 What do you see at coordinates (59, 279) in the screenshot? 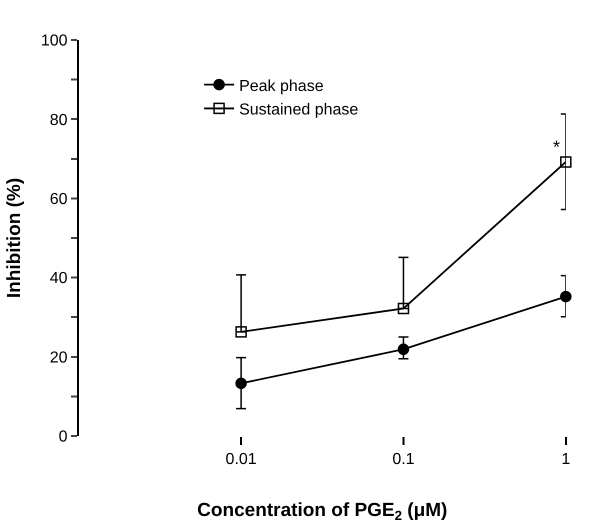
I see `y-tick-label: 40` at bounding box center [59, 279].